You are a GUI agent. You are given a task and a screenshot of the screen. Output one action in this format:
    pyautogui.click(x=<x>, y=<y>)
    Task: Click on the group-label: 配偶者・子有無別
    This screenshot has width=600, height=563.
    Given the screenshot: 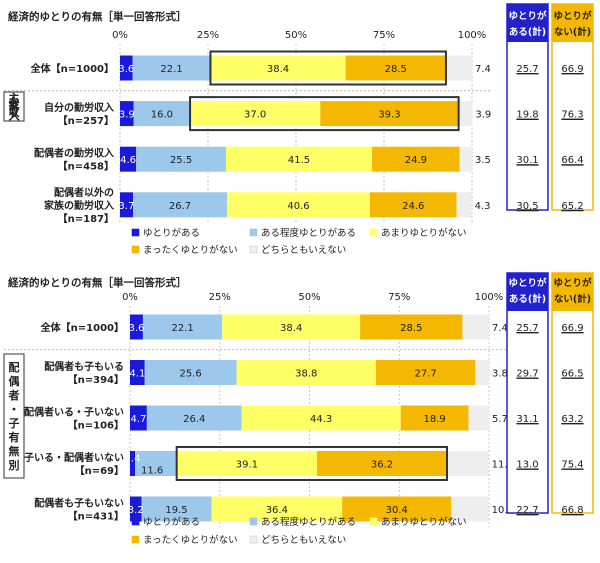 What is the action you would take?
    pyautogui.click(x=14, y=416)
    